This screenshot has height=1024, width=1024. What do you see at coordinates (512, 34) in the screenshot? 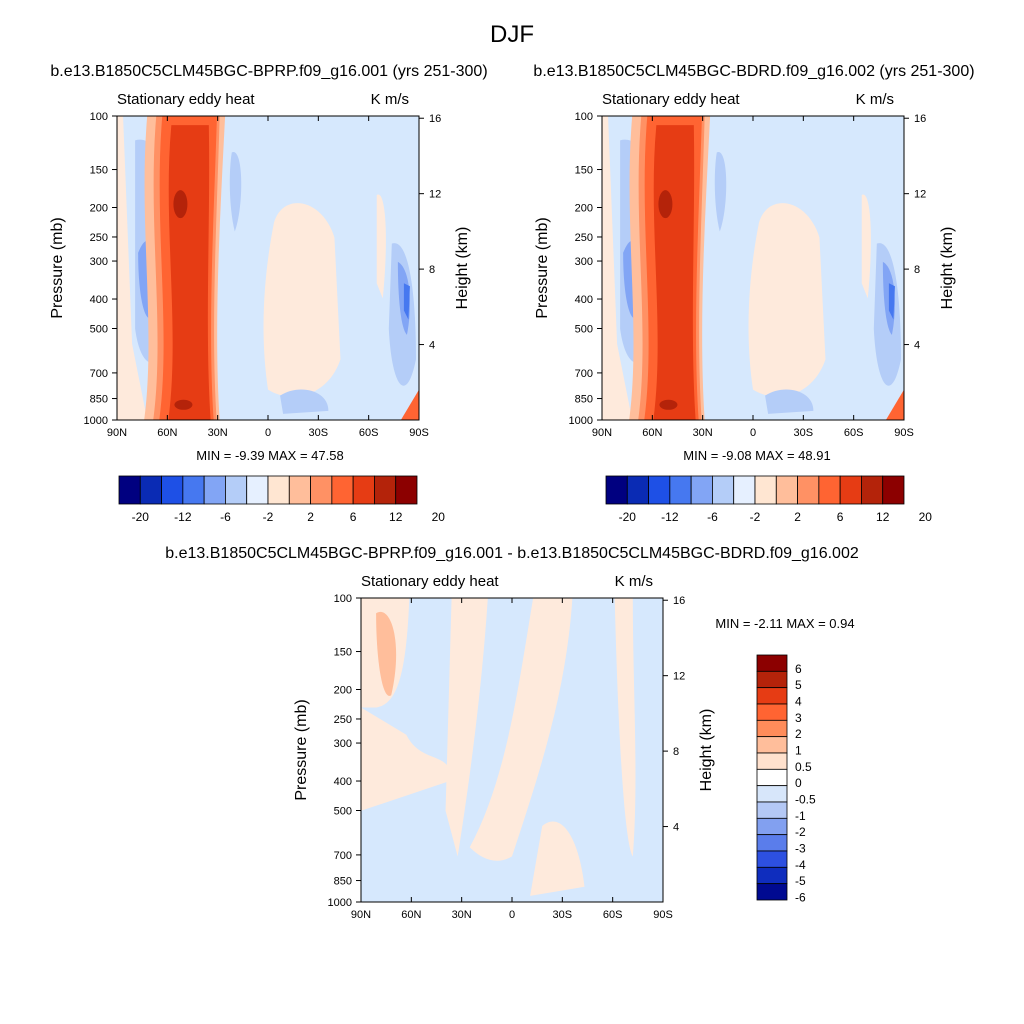
I see `figure-title: DJF` at bounding box center [512, 34].